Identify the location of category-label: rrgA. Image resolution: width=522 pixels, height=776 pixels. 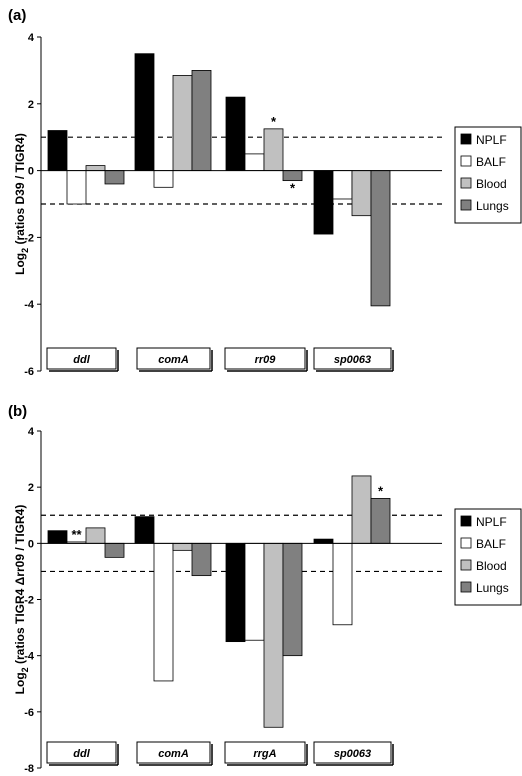
(264, 754).